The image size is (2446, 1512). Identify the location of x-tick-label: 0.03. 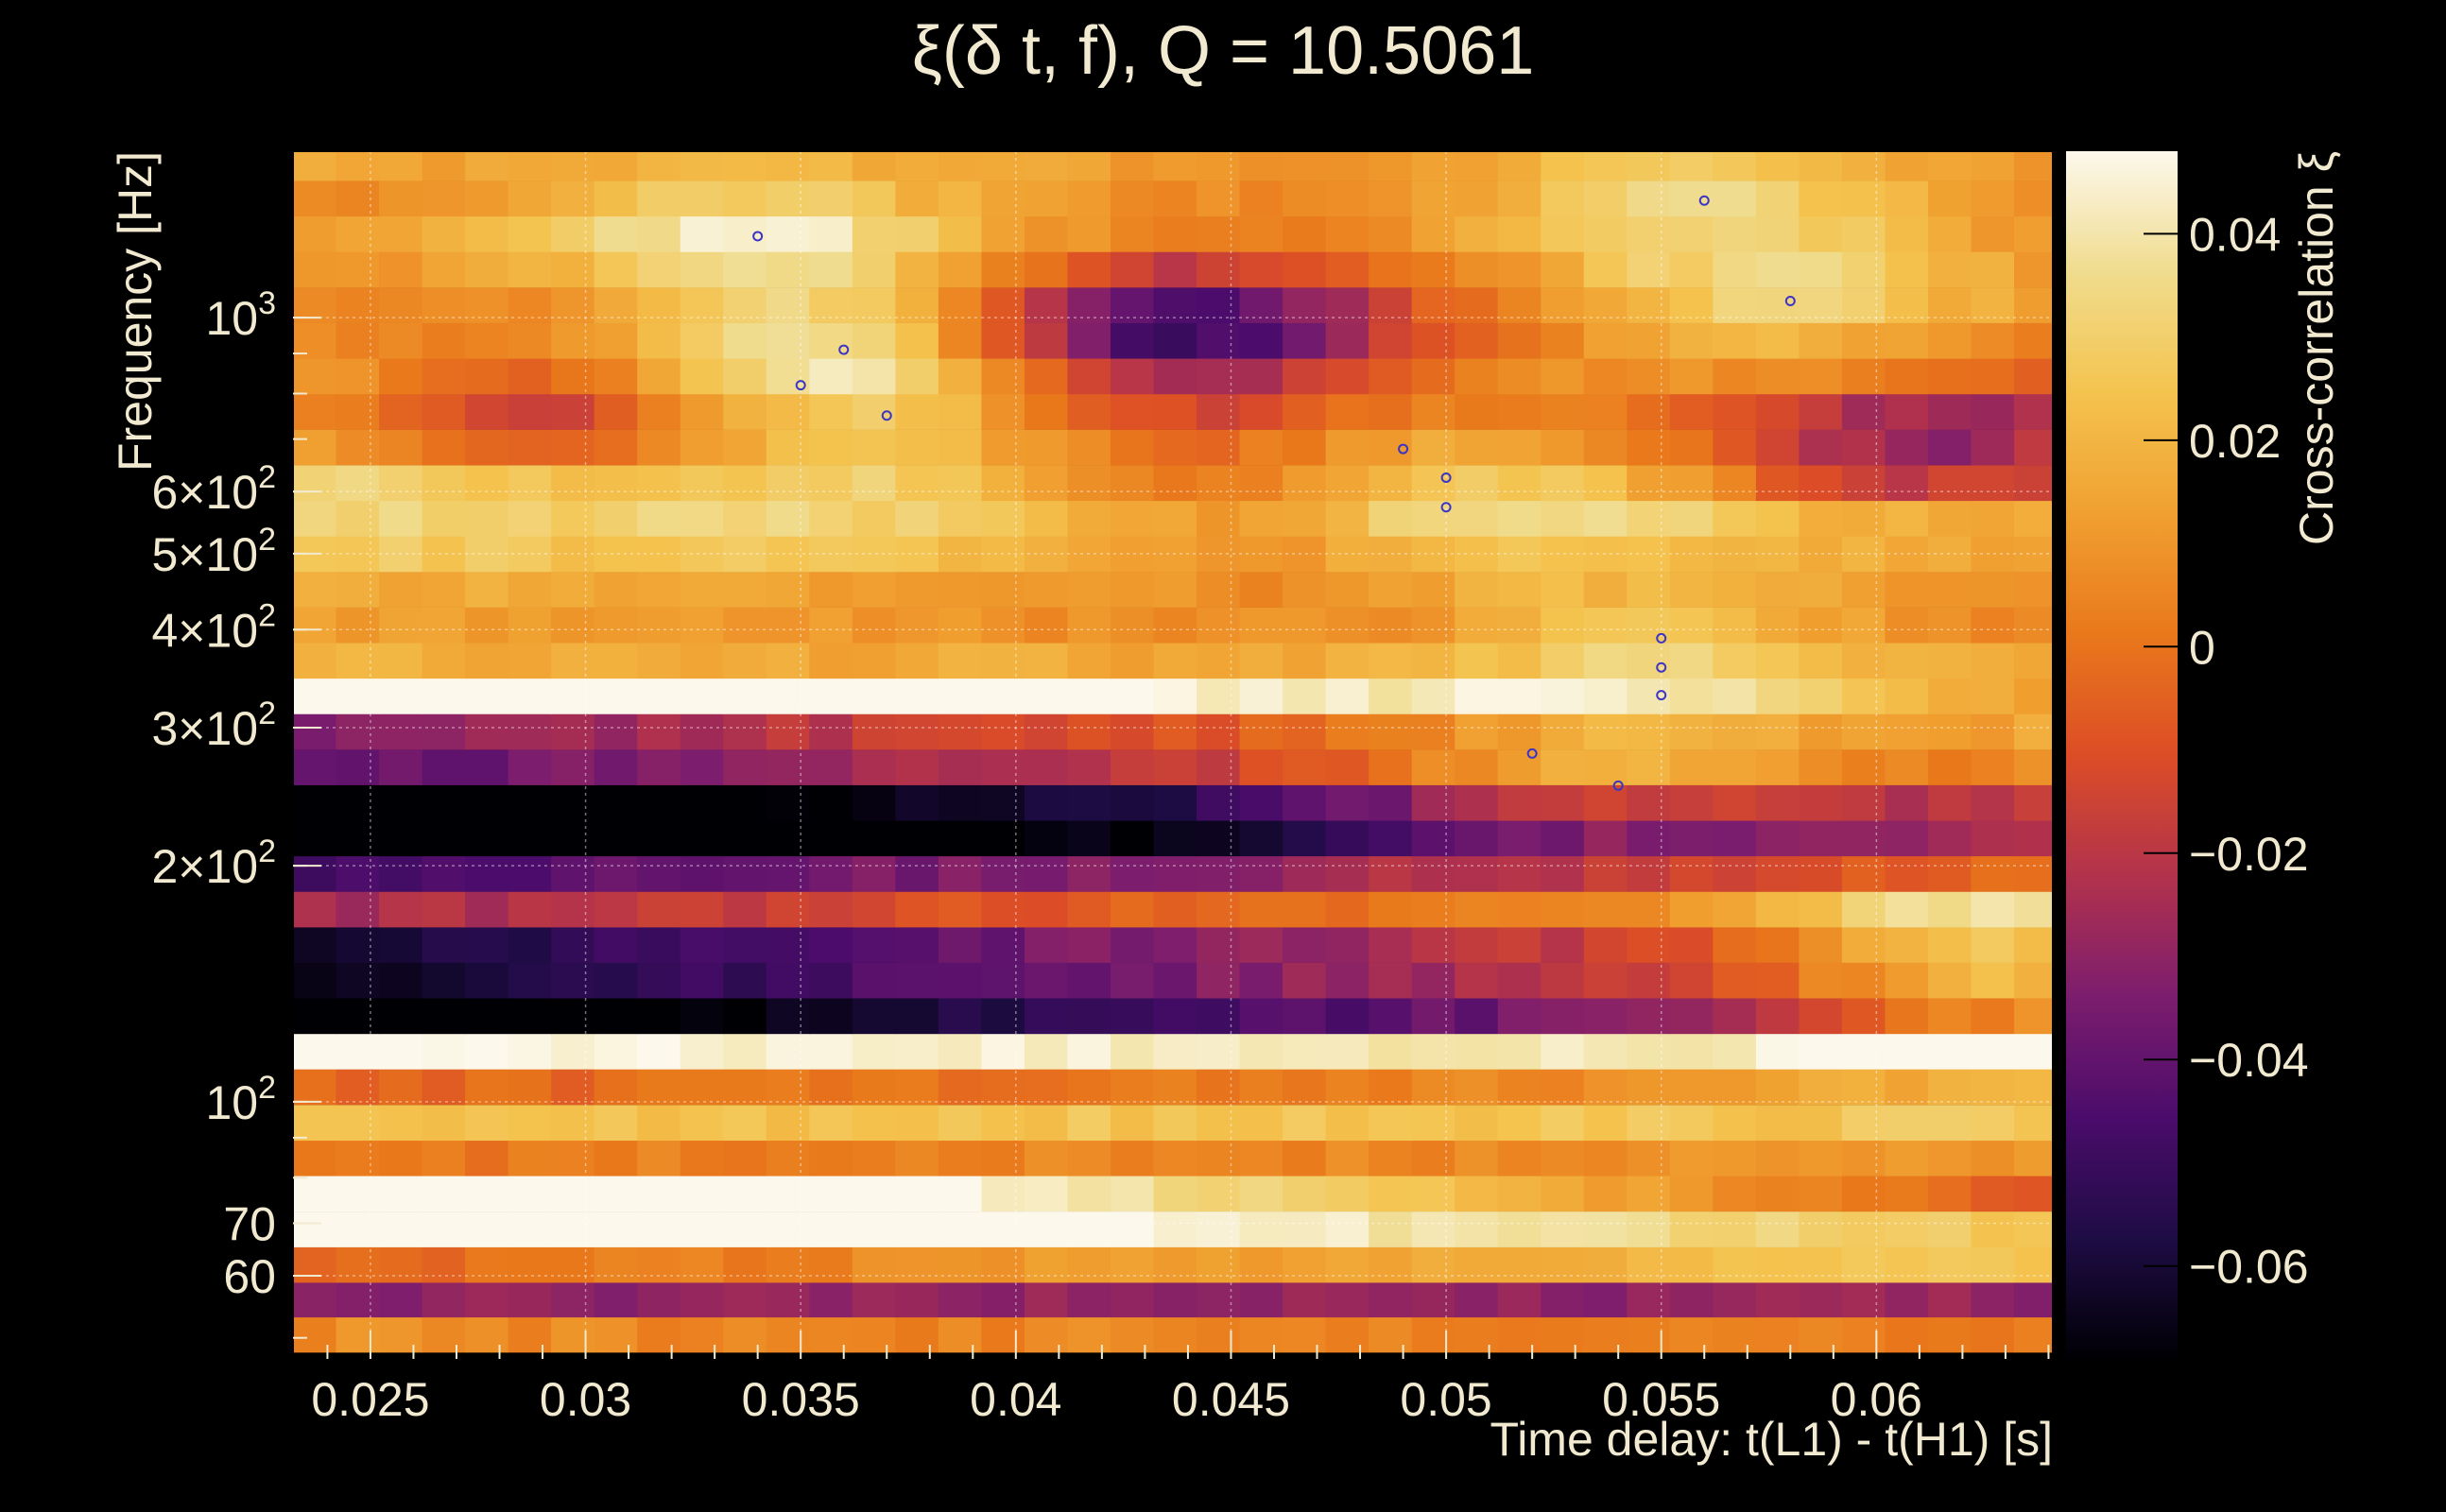
(585, 1399).